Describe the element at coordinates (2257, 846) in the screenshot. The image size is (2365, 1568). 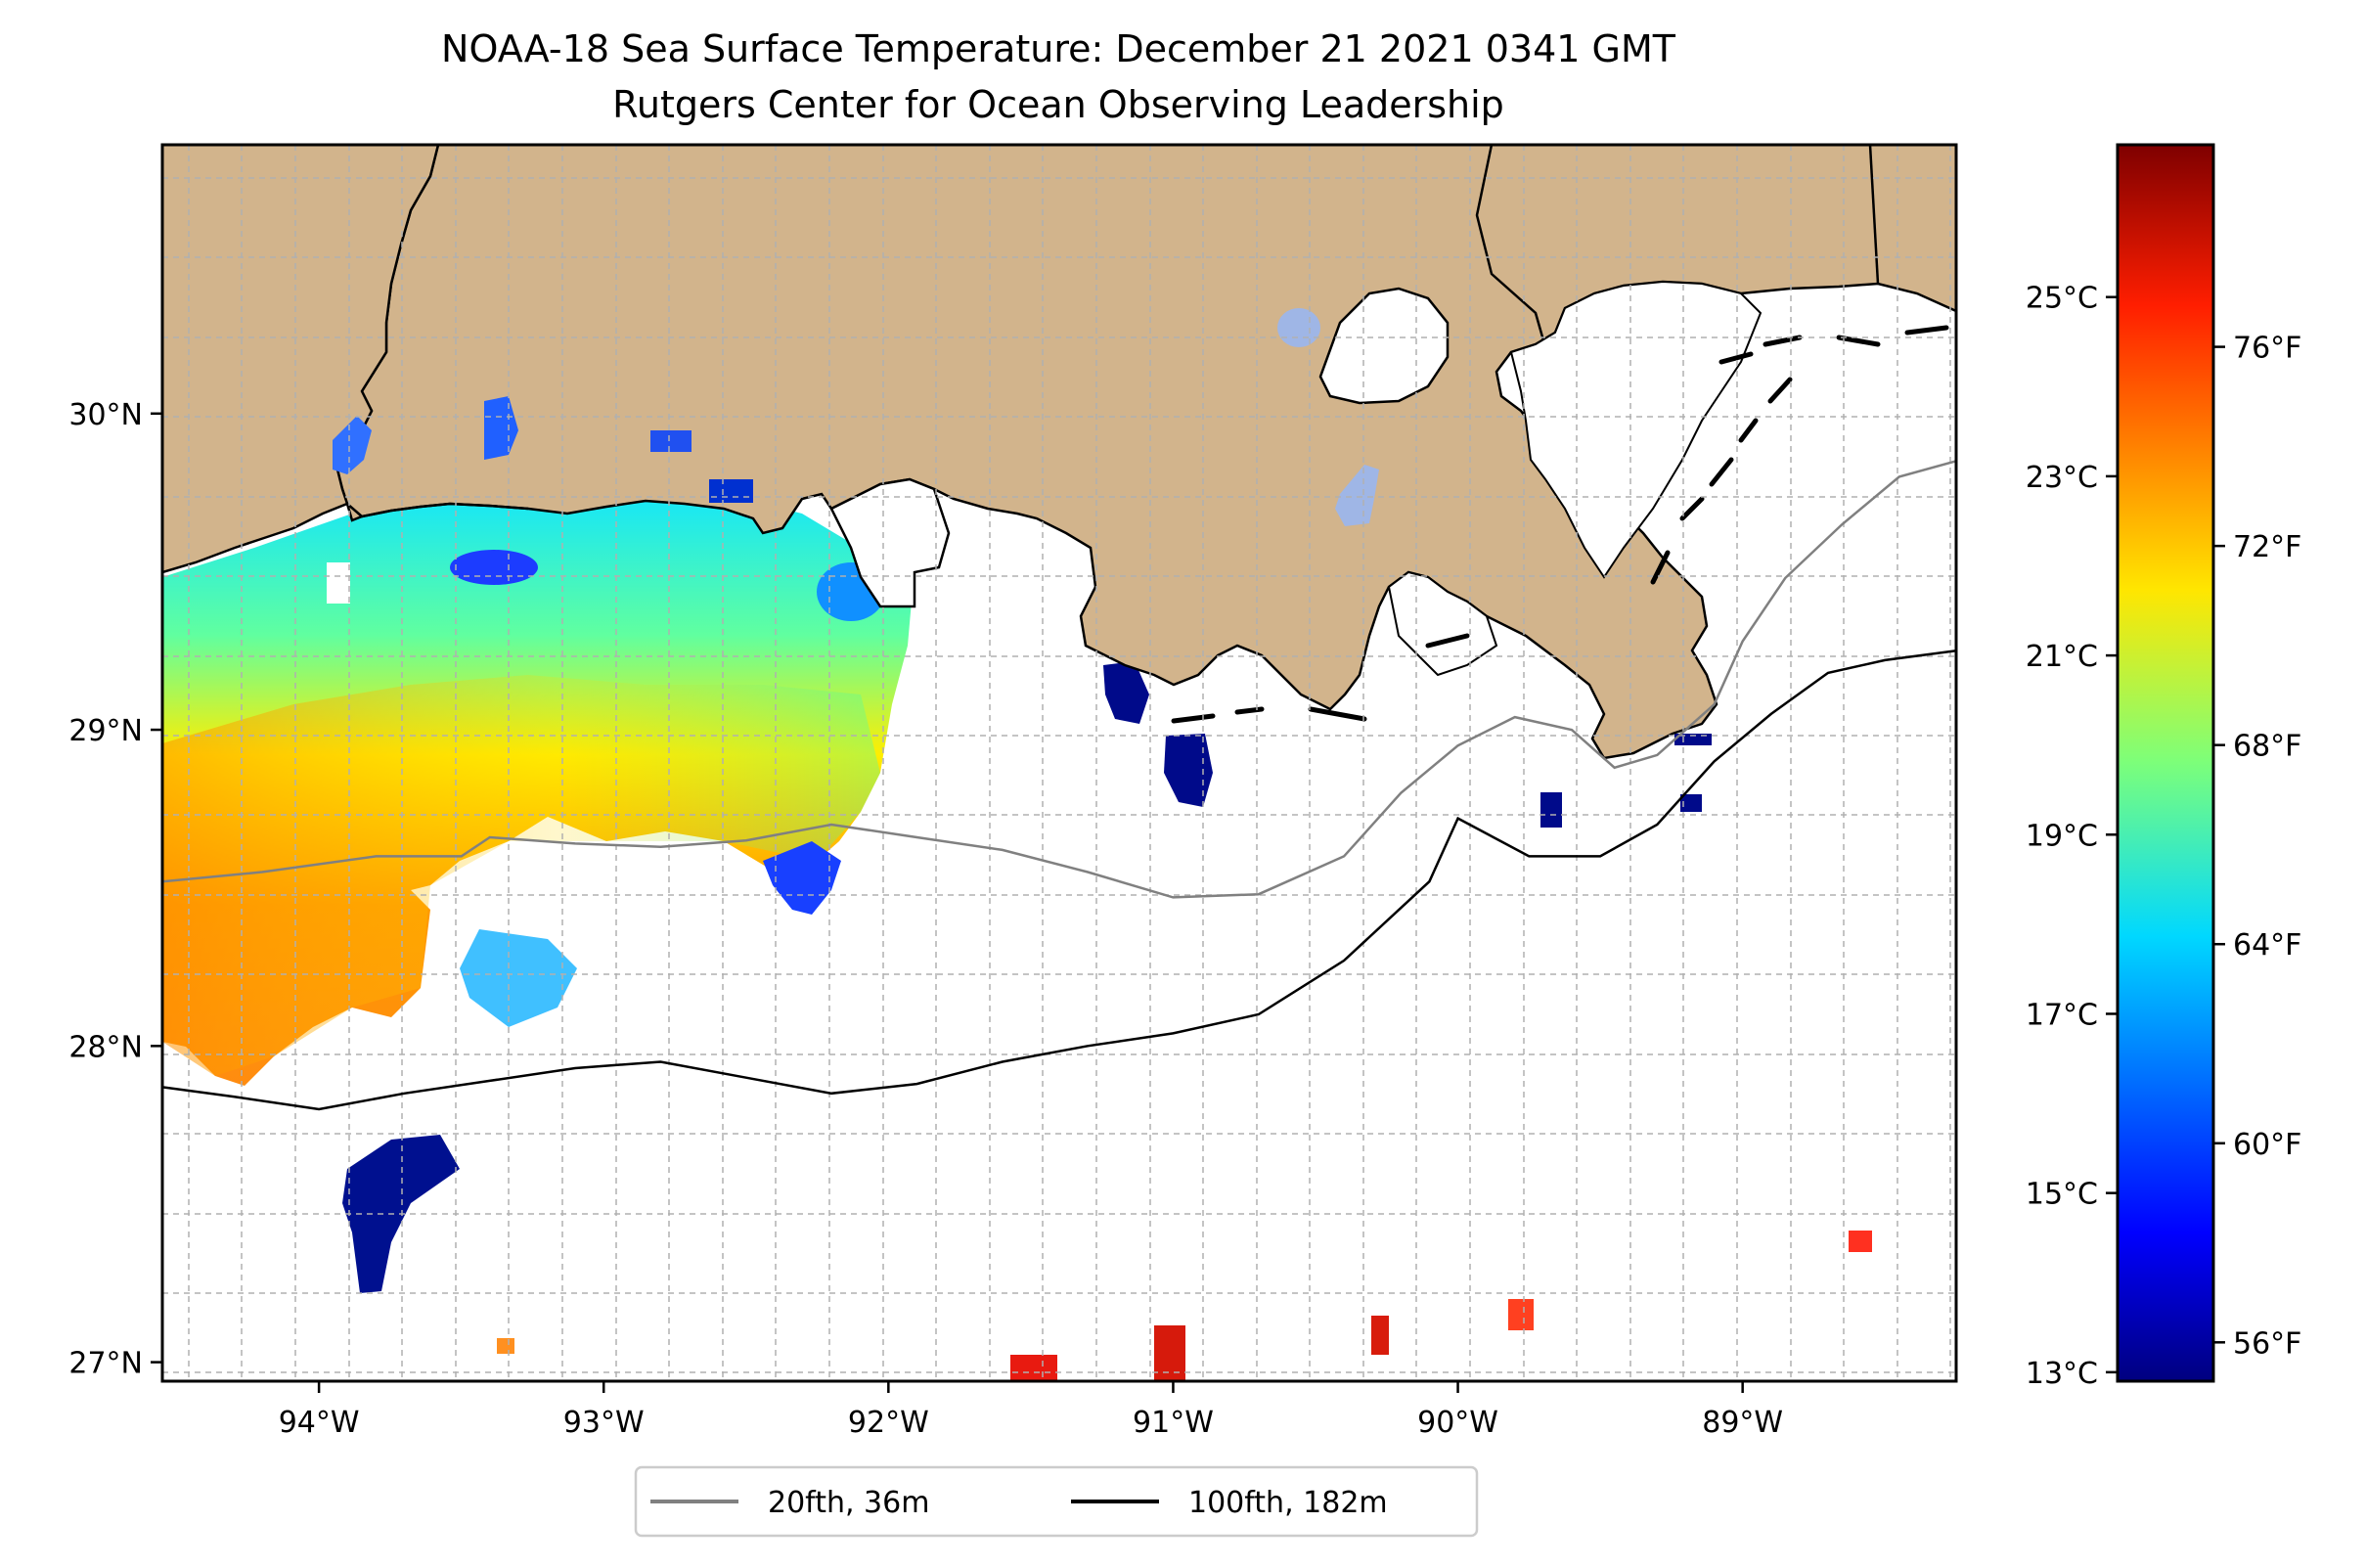
I see `colorbar-fahrenheit-ticks: 56°F 60°F 64°F 68°F 72°F 76°F` at that location.